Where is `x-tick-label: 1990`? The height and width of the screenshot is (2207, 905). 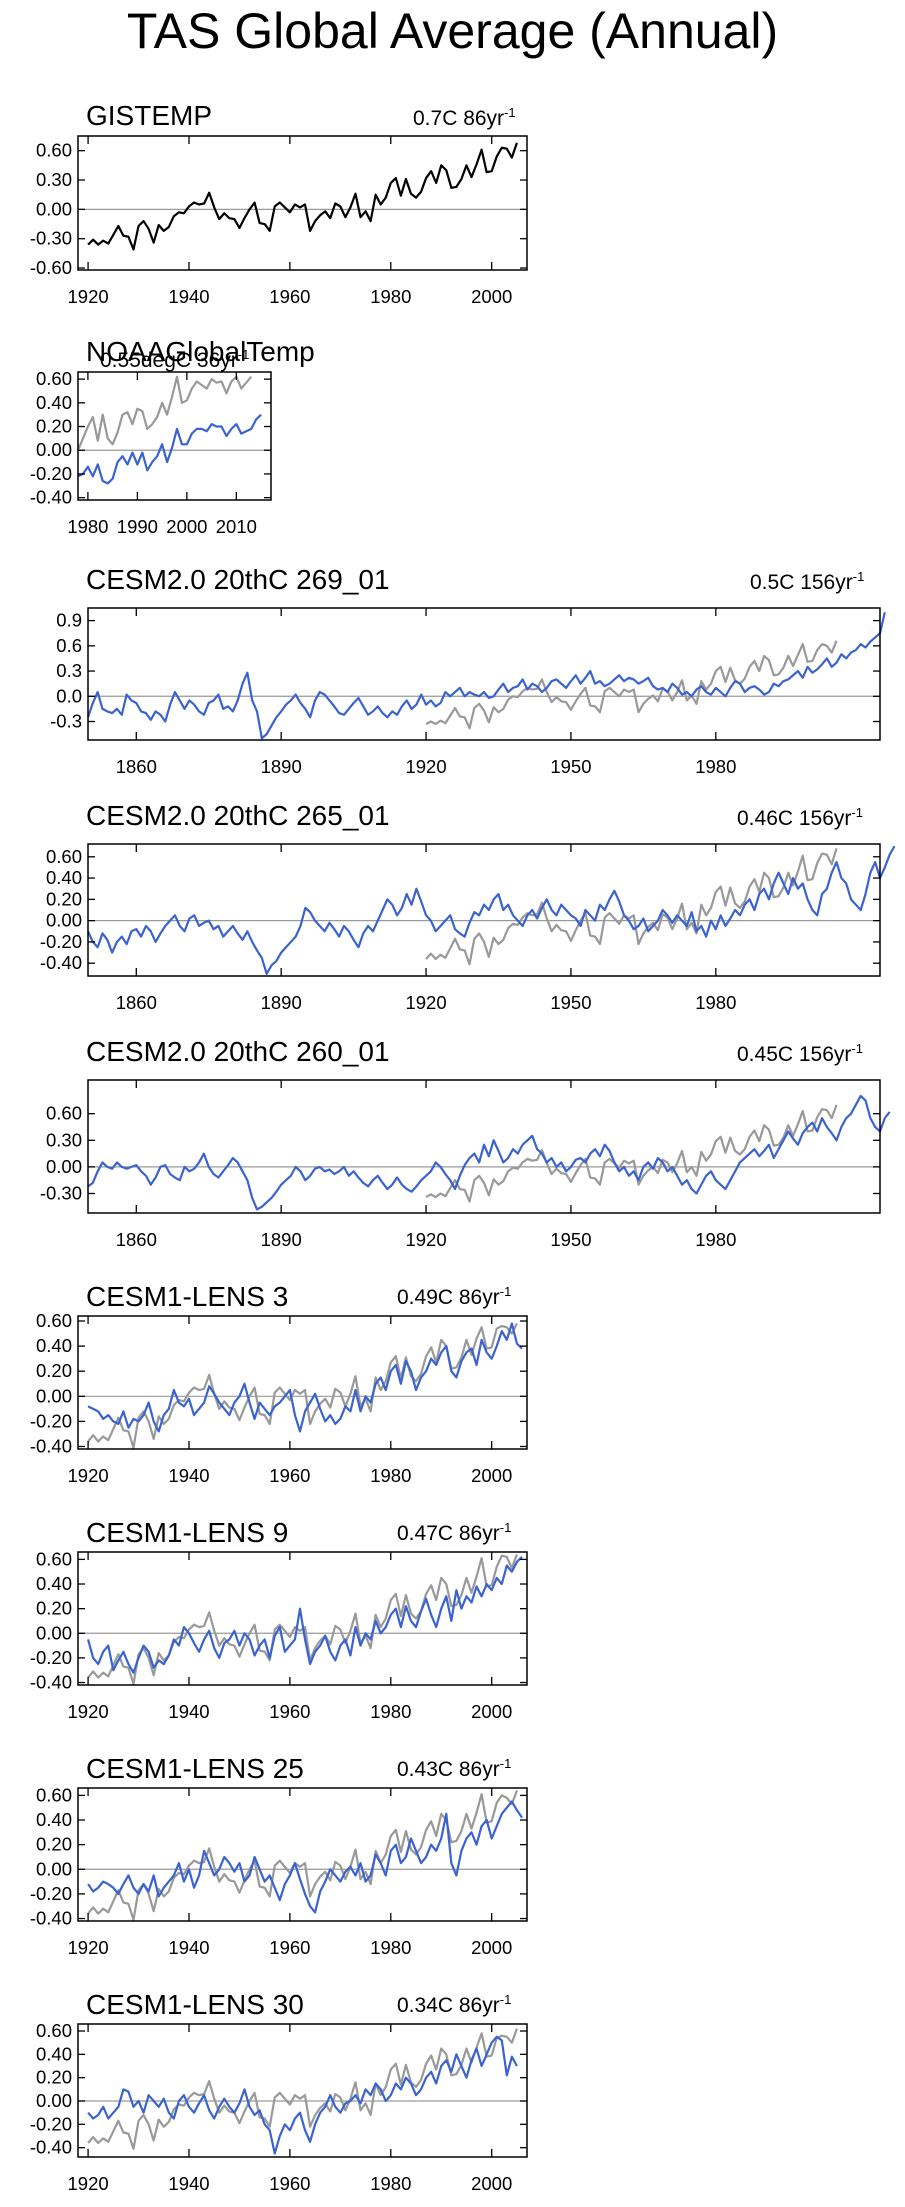
x-tick-label: 1990 is located at coordinates (137, 526).